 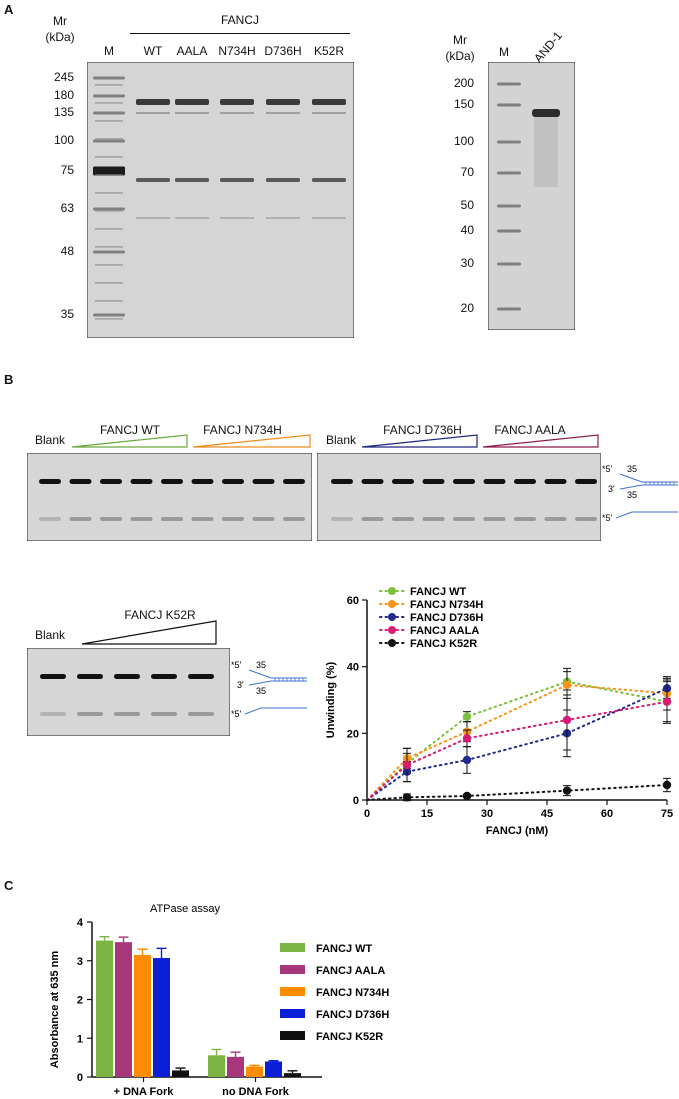 I want to click on y-axis-label: Unwinding (%), so click(x=331, y=699).